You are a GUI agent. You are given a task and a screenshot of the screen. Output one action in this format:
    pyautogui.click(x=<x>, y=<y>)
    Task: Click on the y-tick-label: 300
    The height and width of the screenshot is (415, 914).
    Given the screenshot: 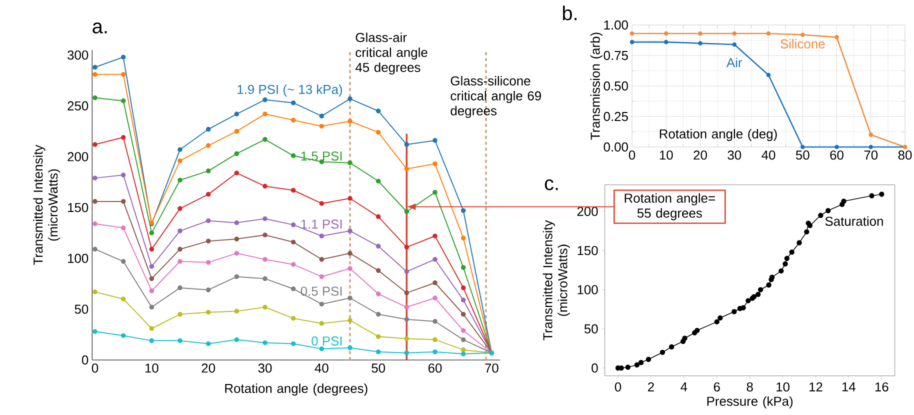 What is the action you would take?
    pyautogui.click(x=78, y=55)
    